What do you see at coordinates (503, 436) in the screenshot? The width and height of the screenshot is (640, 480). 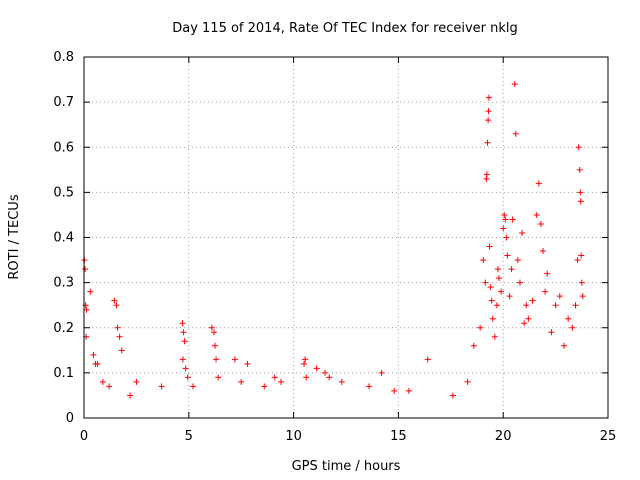 I see `x-tick-label: 20` at bounding box center [503, 436].